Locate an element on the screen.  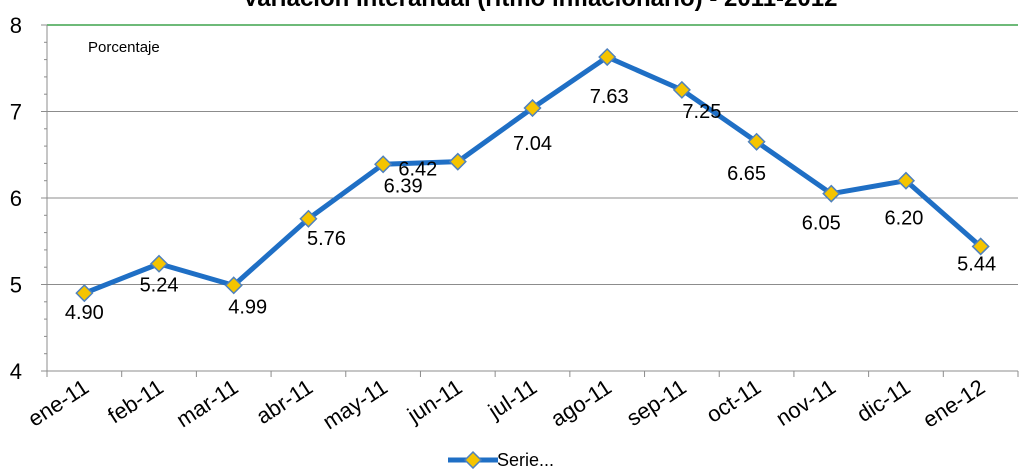
data-label: 6.20 is located at coordinates (903, 219).